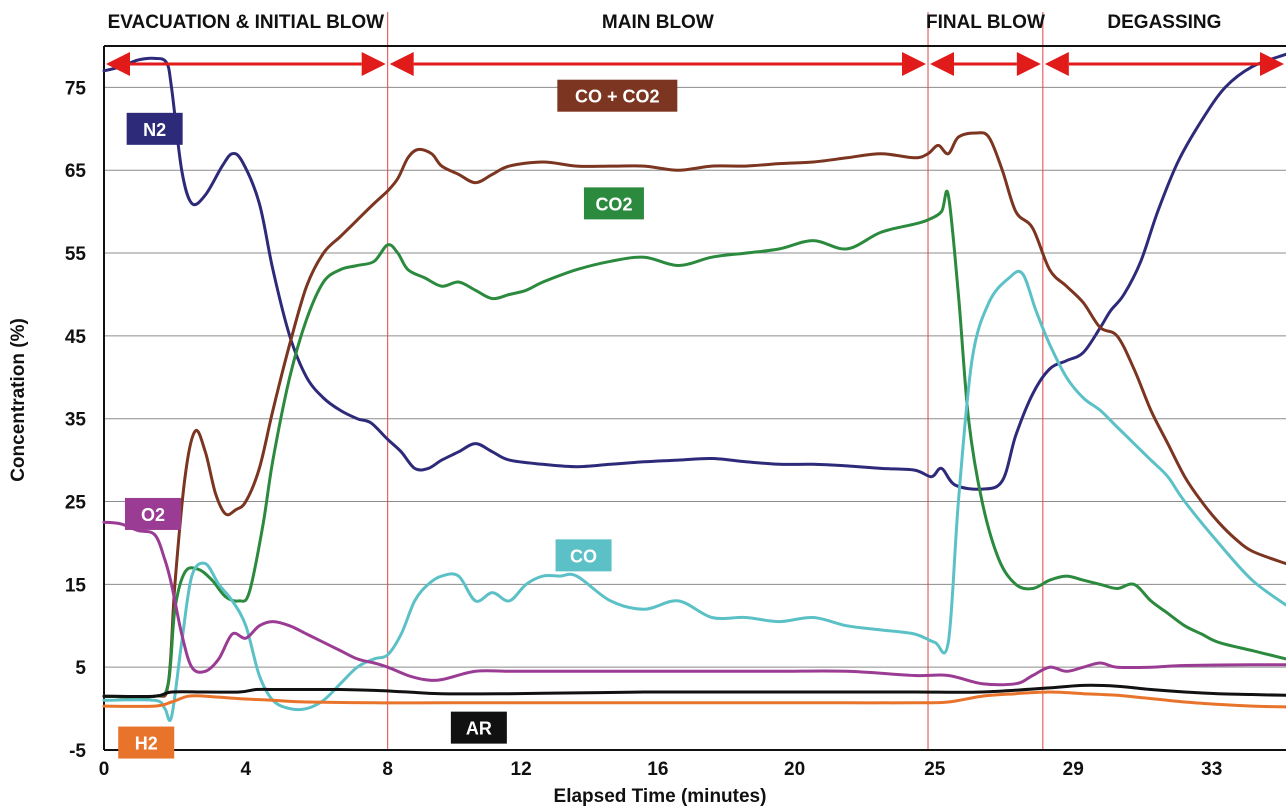 This screenshot has height=808, width=1286. Describe the element at coordinates (657, 769) in the screenshot. I see `x-tick-label-16: 16` at that location.